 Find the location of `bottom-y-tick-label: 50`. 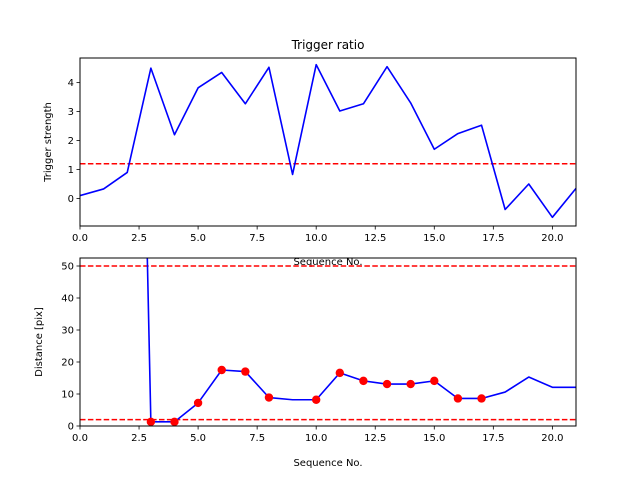

bottom-y-tick-label: 50 is located at coordinates (67, 267).